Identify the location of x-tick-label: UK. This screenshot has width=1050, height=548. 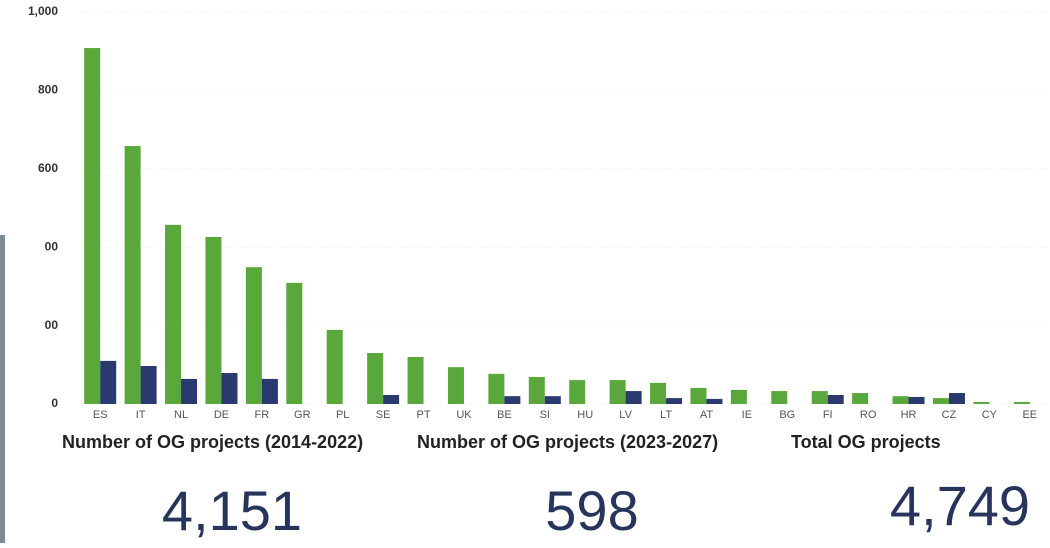
(464, 415).